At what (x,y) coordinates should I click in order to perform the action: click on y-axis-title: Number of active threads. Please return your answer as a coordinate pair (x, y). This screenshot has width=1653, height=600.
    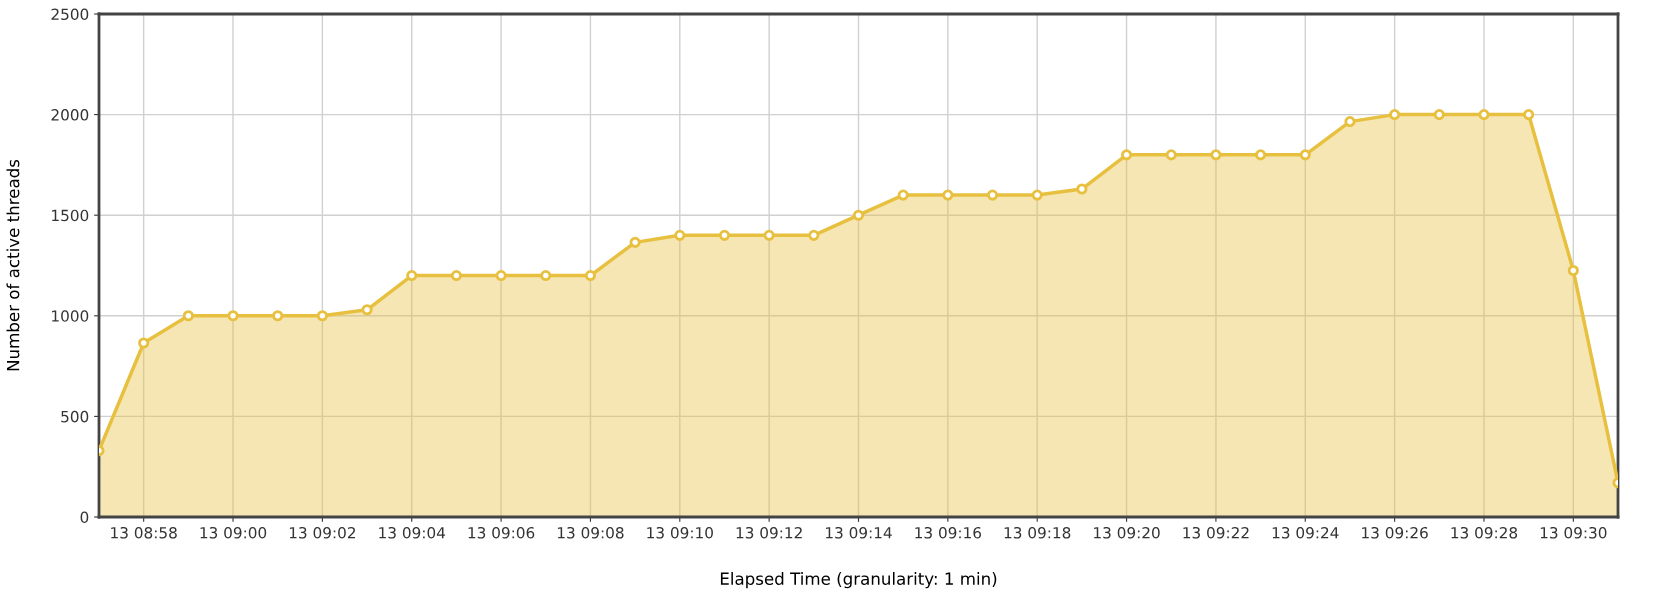
    Looking at the image, I should click on (13, 265).